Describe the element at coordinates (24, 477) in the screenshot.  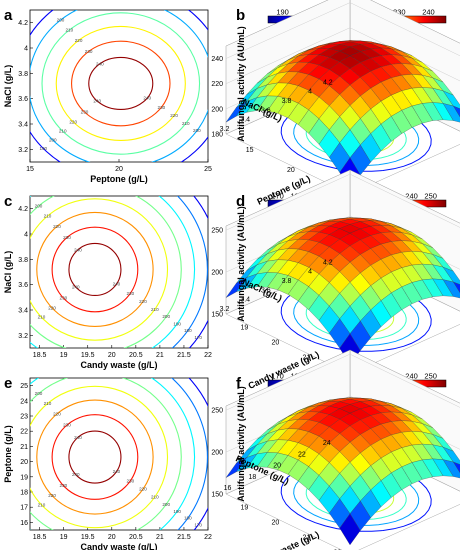
I see `y-tick-label: 19` at that location.